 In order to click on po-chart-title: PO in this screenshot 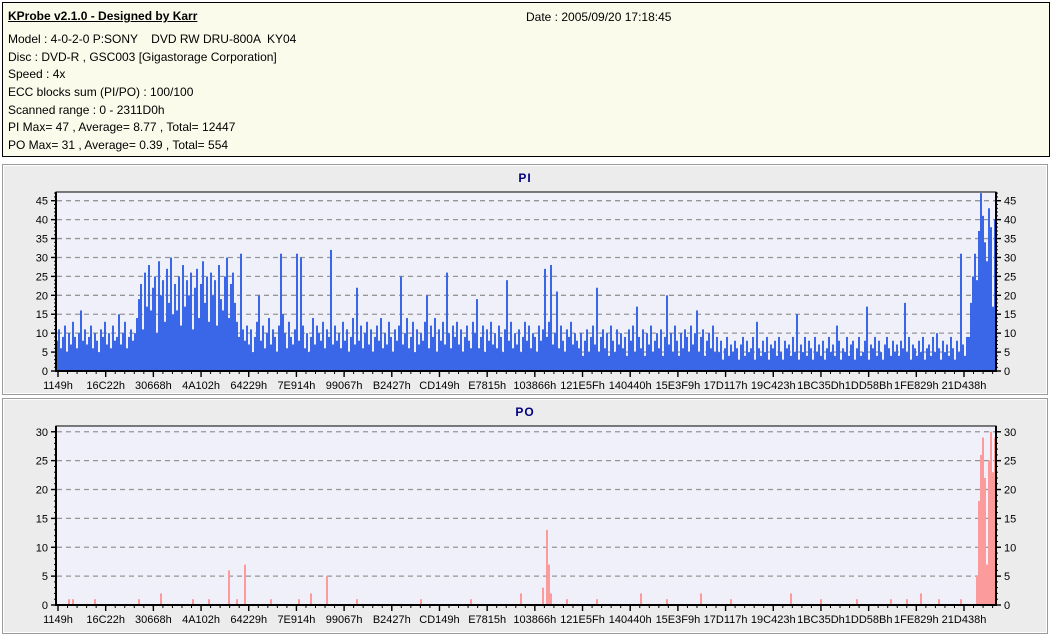, I will do `click(525, 412)`.